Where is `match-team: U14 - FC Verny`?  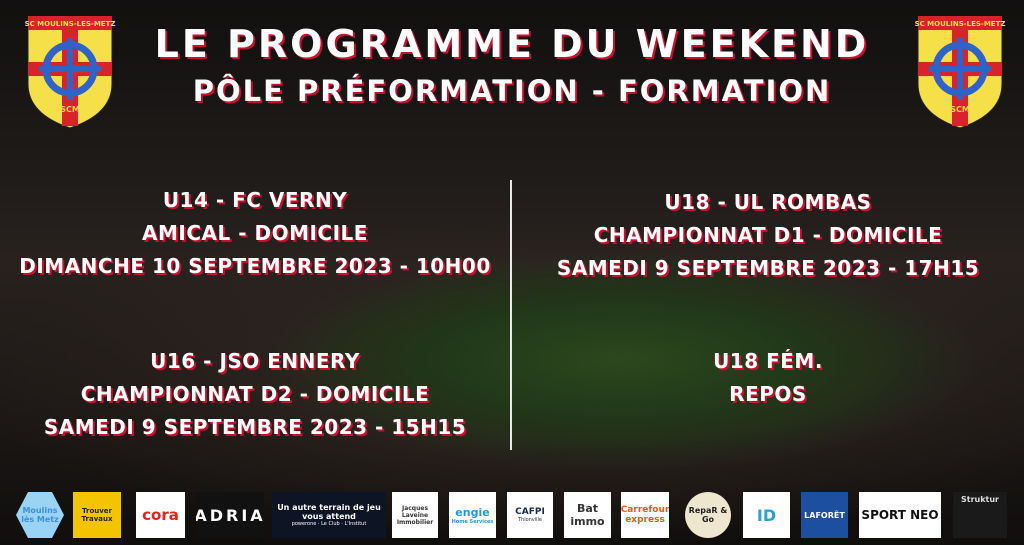 match-team: U14 - FC Verny is located at coordinates (255, 200).